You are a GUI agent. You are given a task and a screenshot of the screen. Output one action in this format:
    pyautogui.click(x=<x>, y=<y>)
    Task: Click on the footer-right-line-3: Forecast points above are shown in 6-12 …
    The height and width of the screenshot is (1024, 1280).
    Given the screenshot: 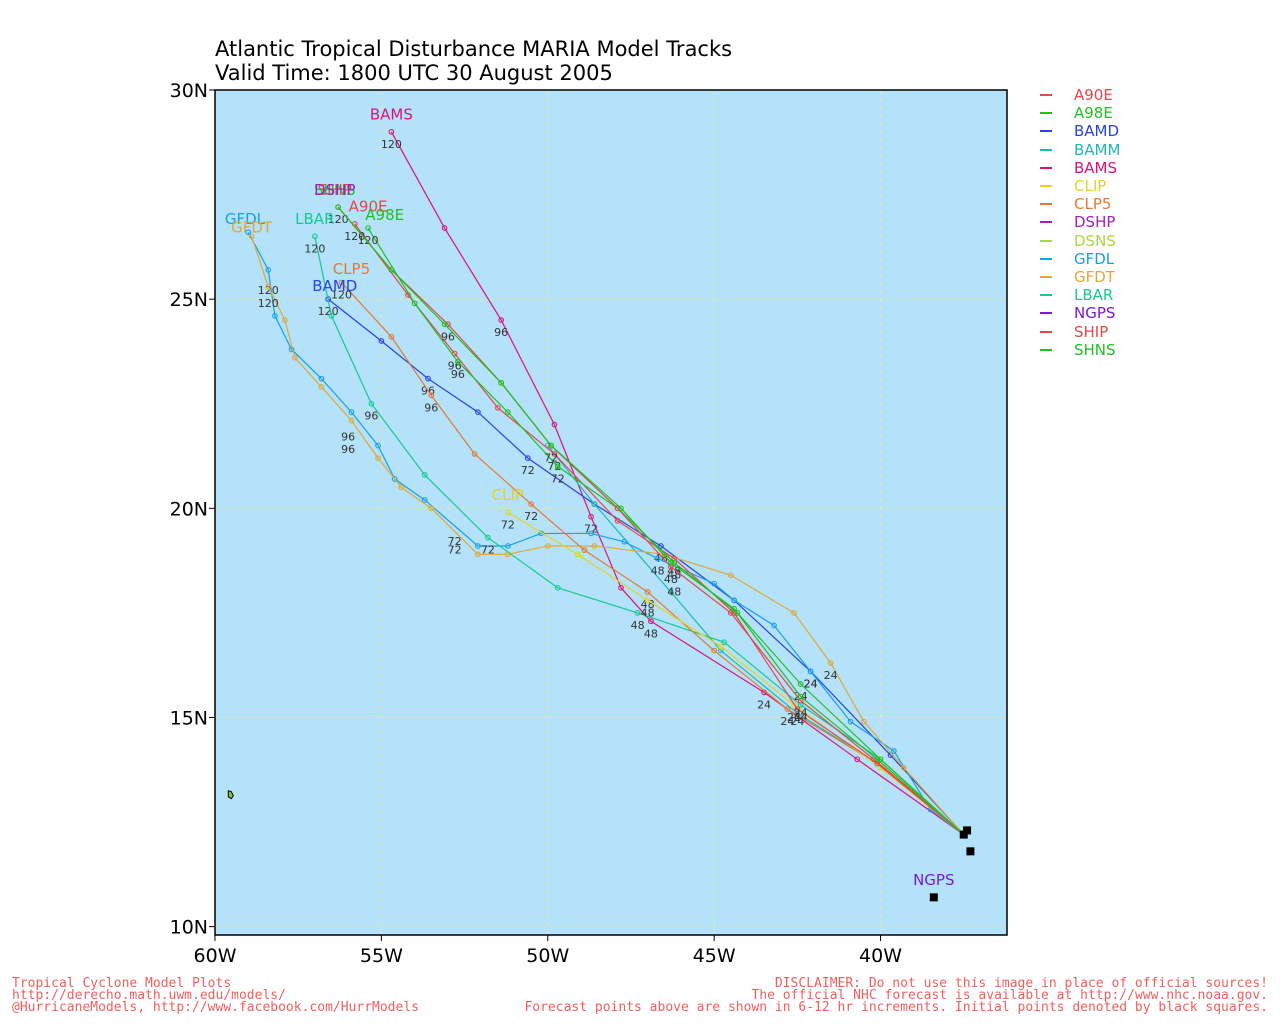 What is the action you would take?
    pyautogui.click(x=896, y=1007)
    